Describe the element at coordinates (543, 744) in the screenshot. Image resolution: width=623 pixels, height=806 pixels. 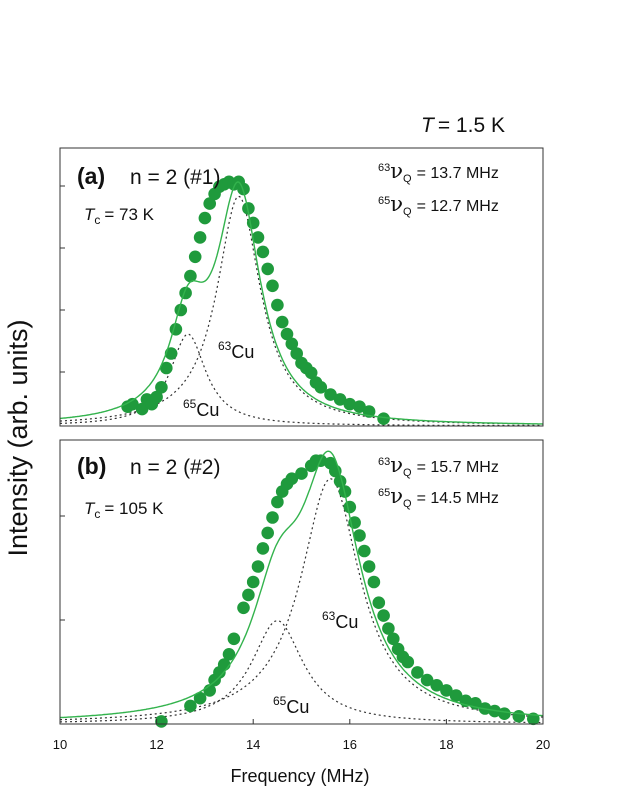
I see `x-tick-label: 20` at that location.